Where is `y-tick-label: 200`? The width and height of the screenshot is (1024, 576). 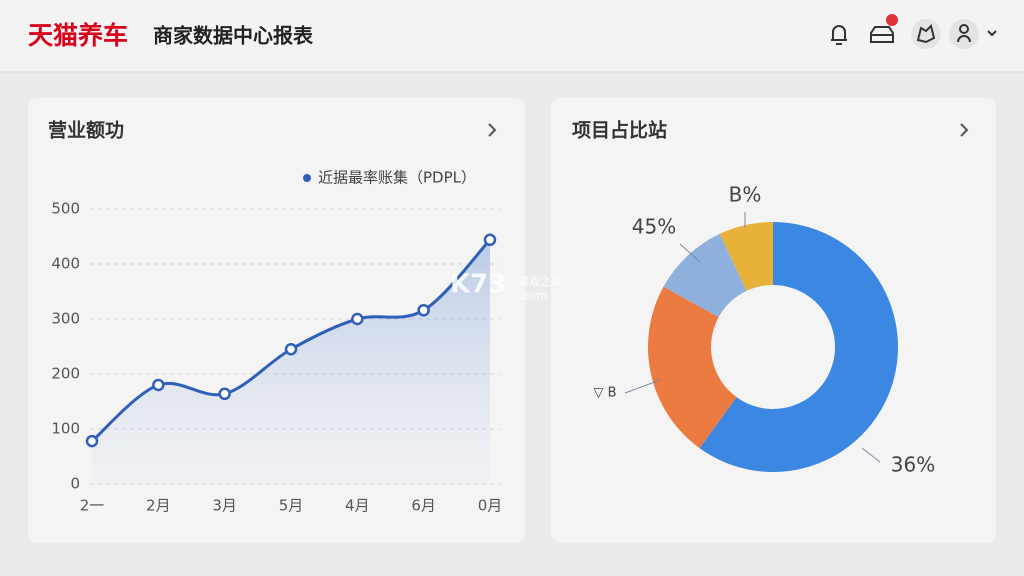
y-tick-label: 200 is located at coordinates (65, 374).